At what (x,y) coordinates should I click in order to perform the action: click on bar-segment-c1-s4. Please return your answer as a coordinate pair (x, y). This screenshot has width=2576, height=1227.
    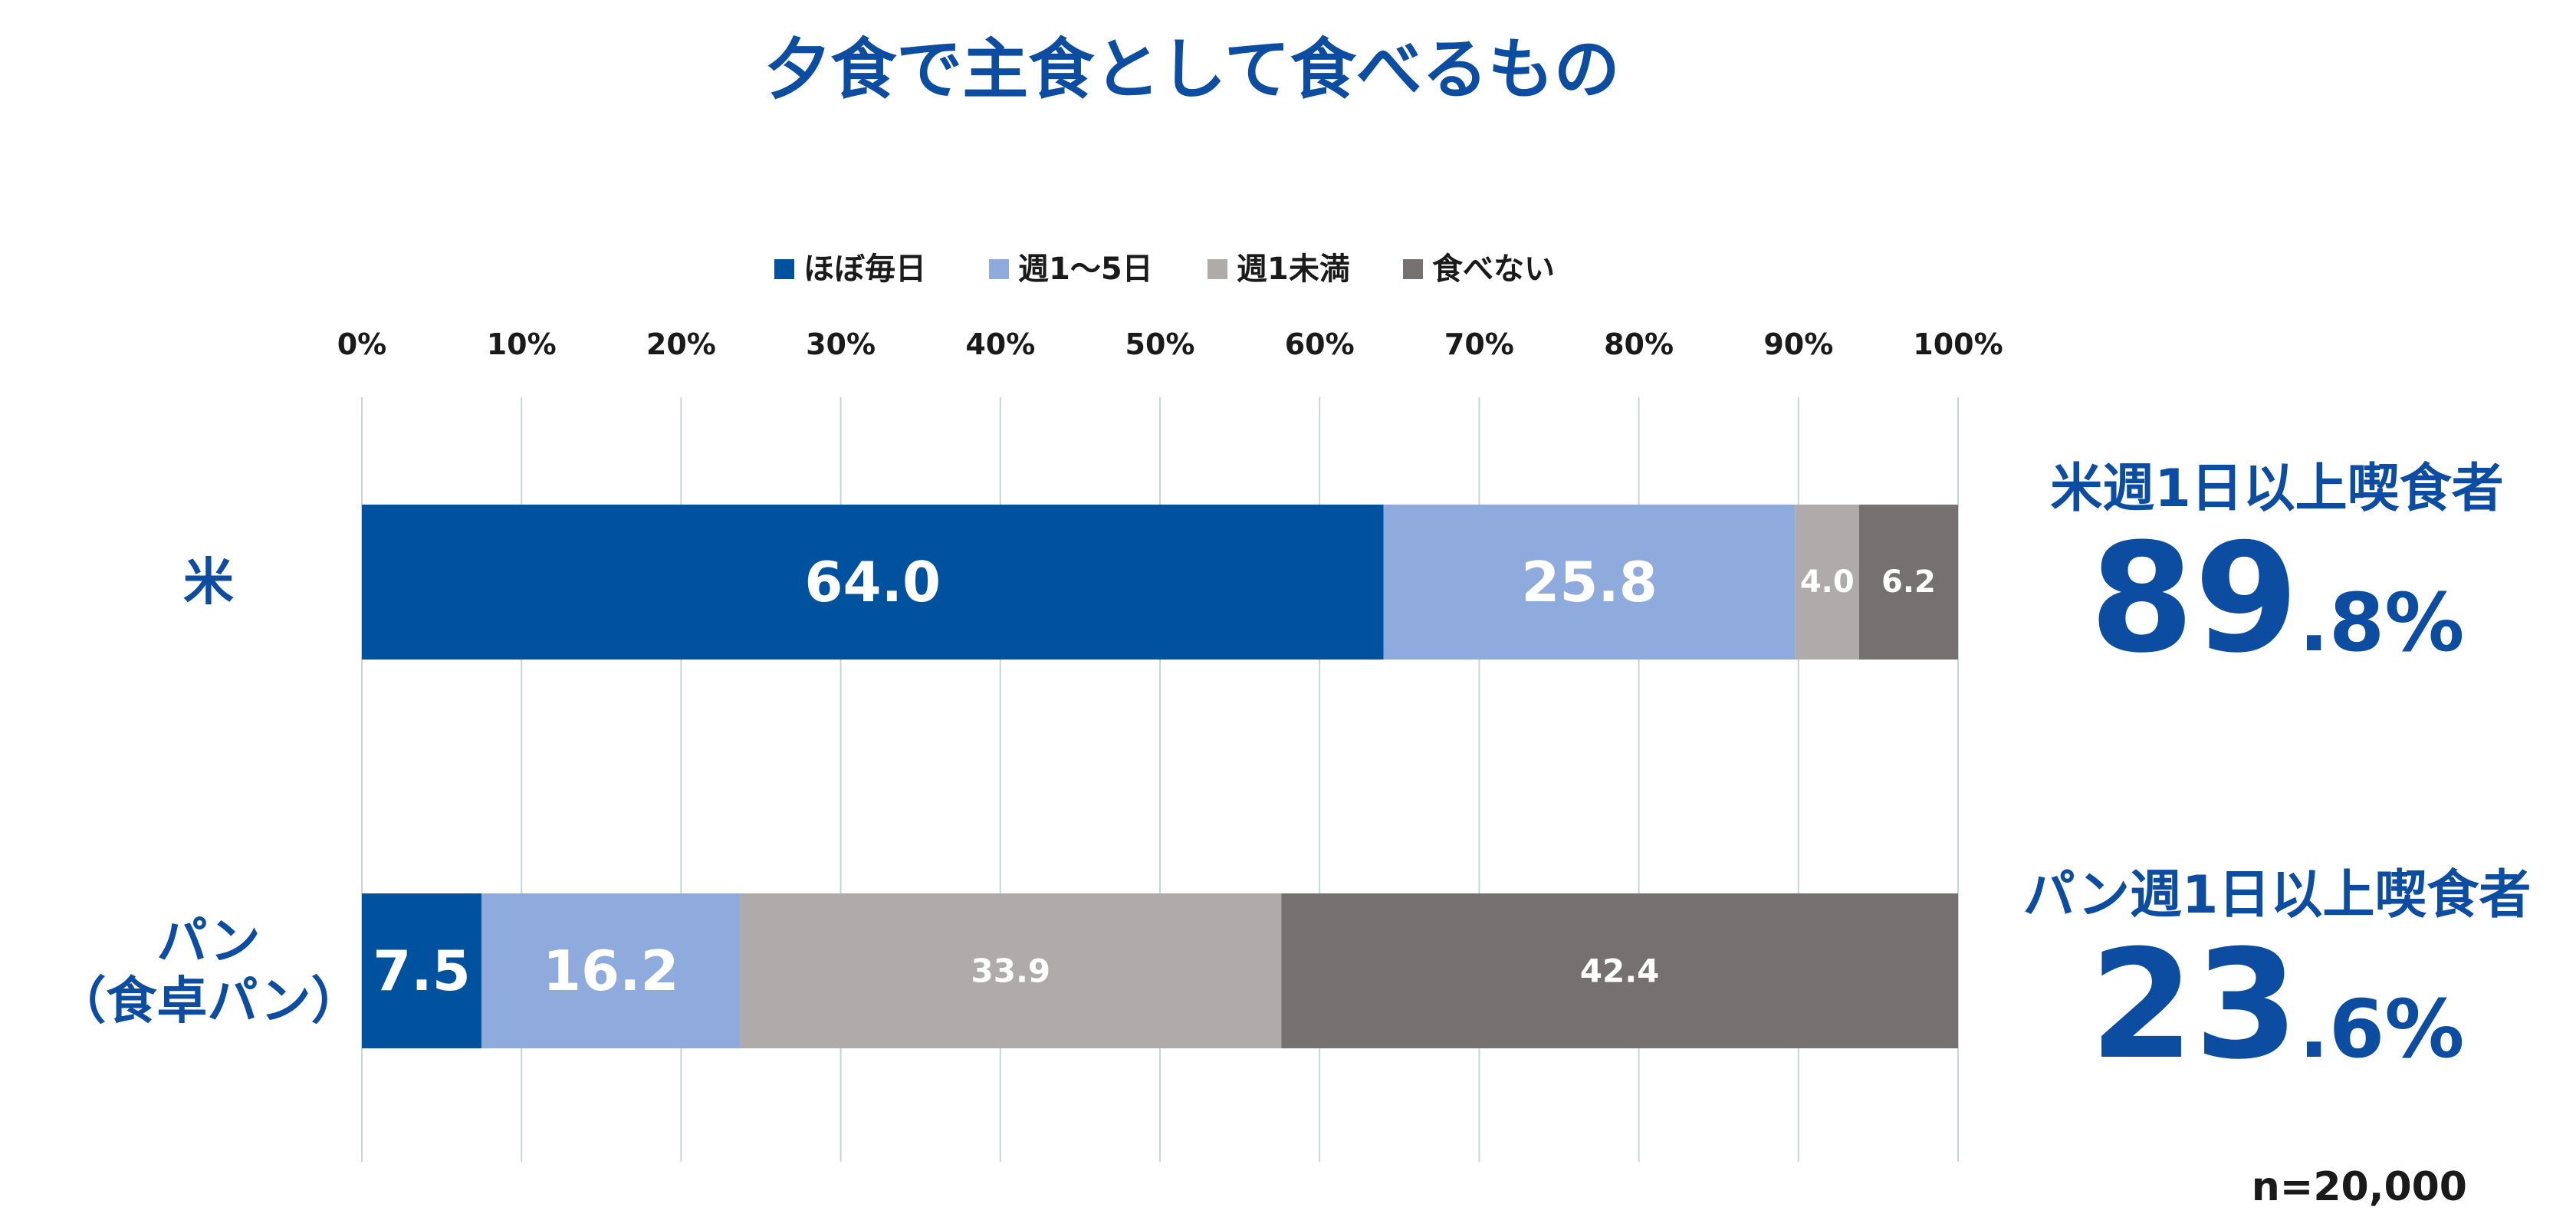
    Looking at the image, I should click on (1908, 582).